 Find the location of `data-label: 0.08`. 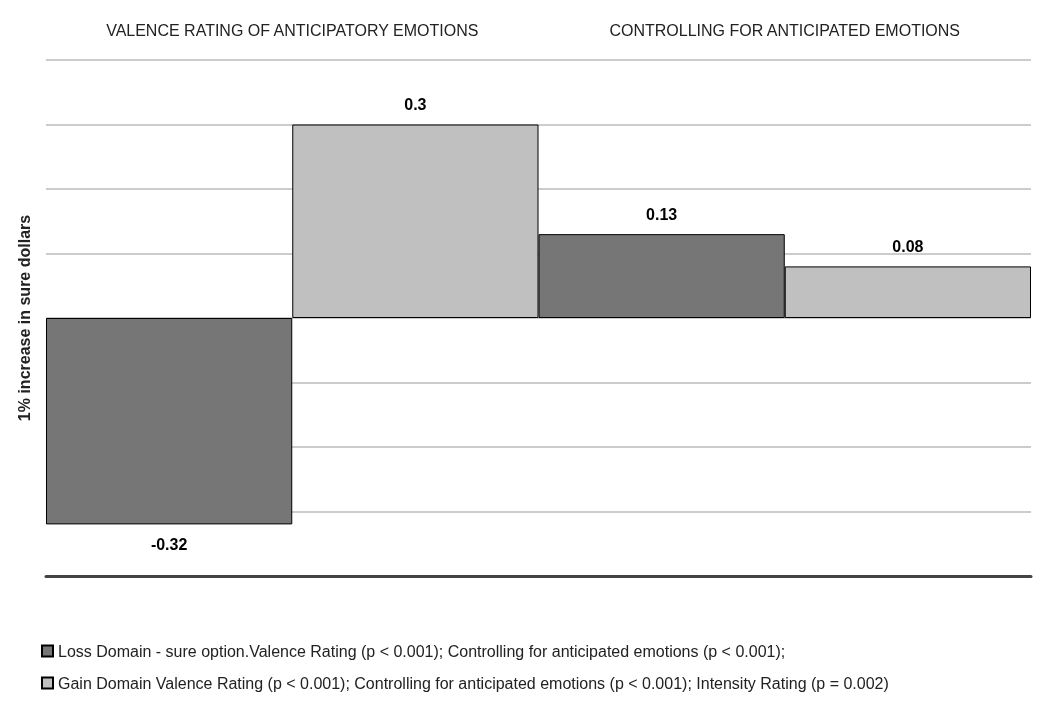

data-label: 0.08 is located at coordinates (908, 246).